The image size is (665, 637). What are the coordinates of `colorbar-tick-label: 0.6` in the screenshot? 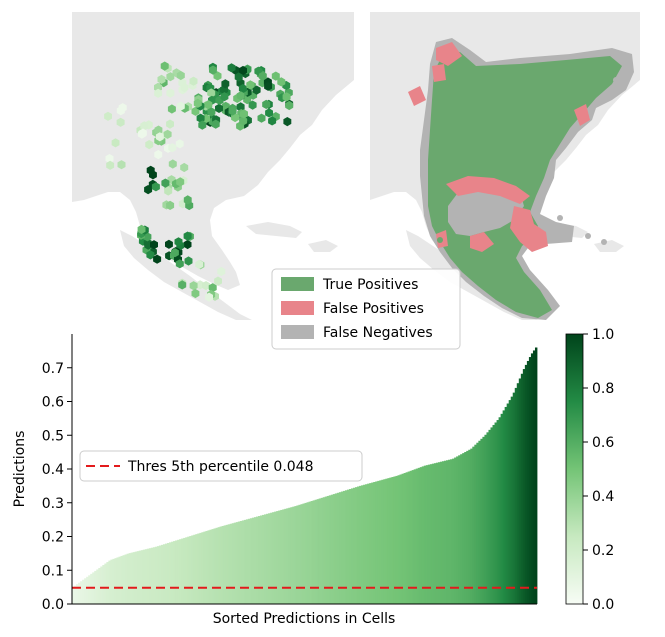 It's located at (603, 443).